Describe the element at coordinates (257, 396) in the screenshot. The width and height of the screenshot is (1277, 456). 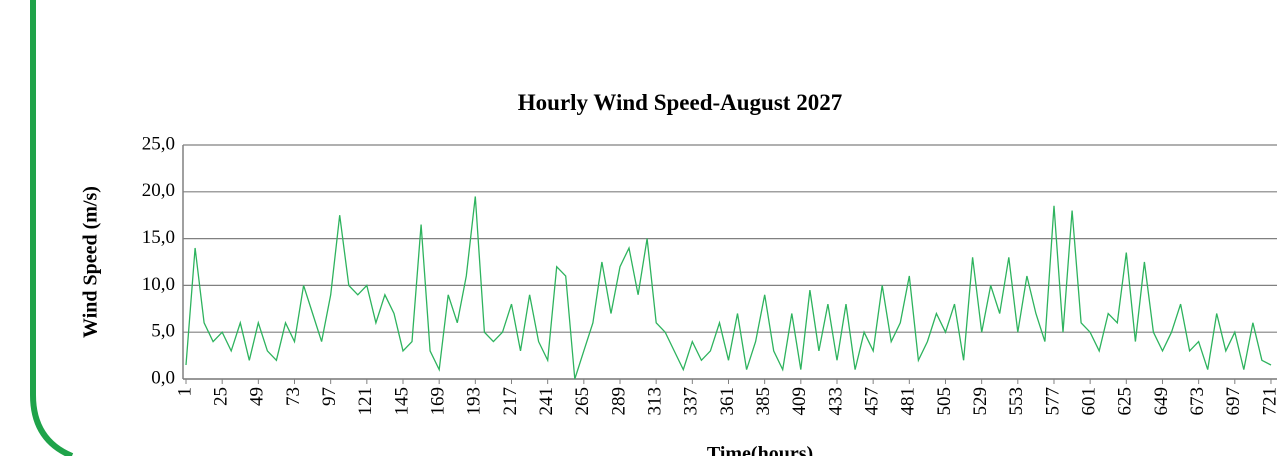
I see `x-tick-label: 49` at that location.